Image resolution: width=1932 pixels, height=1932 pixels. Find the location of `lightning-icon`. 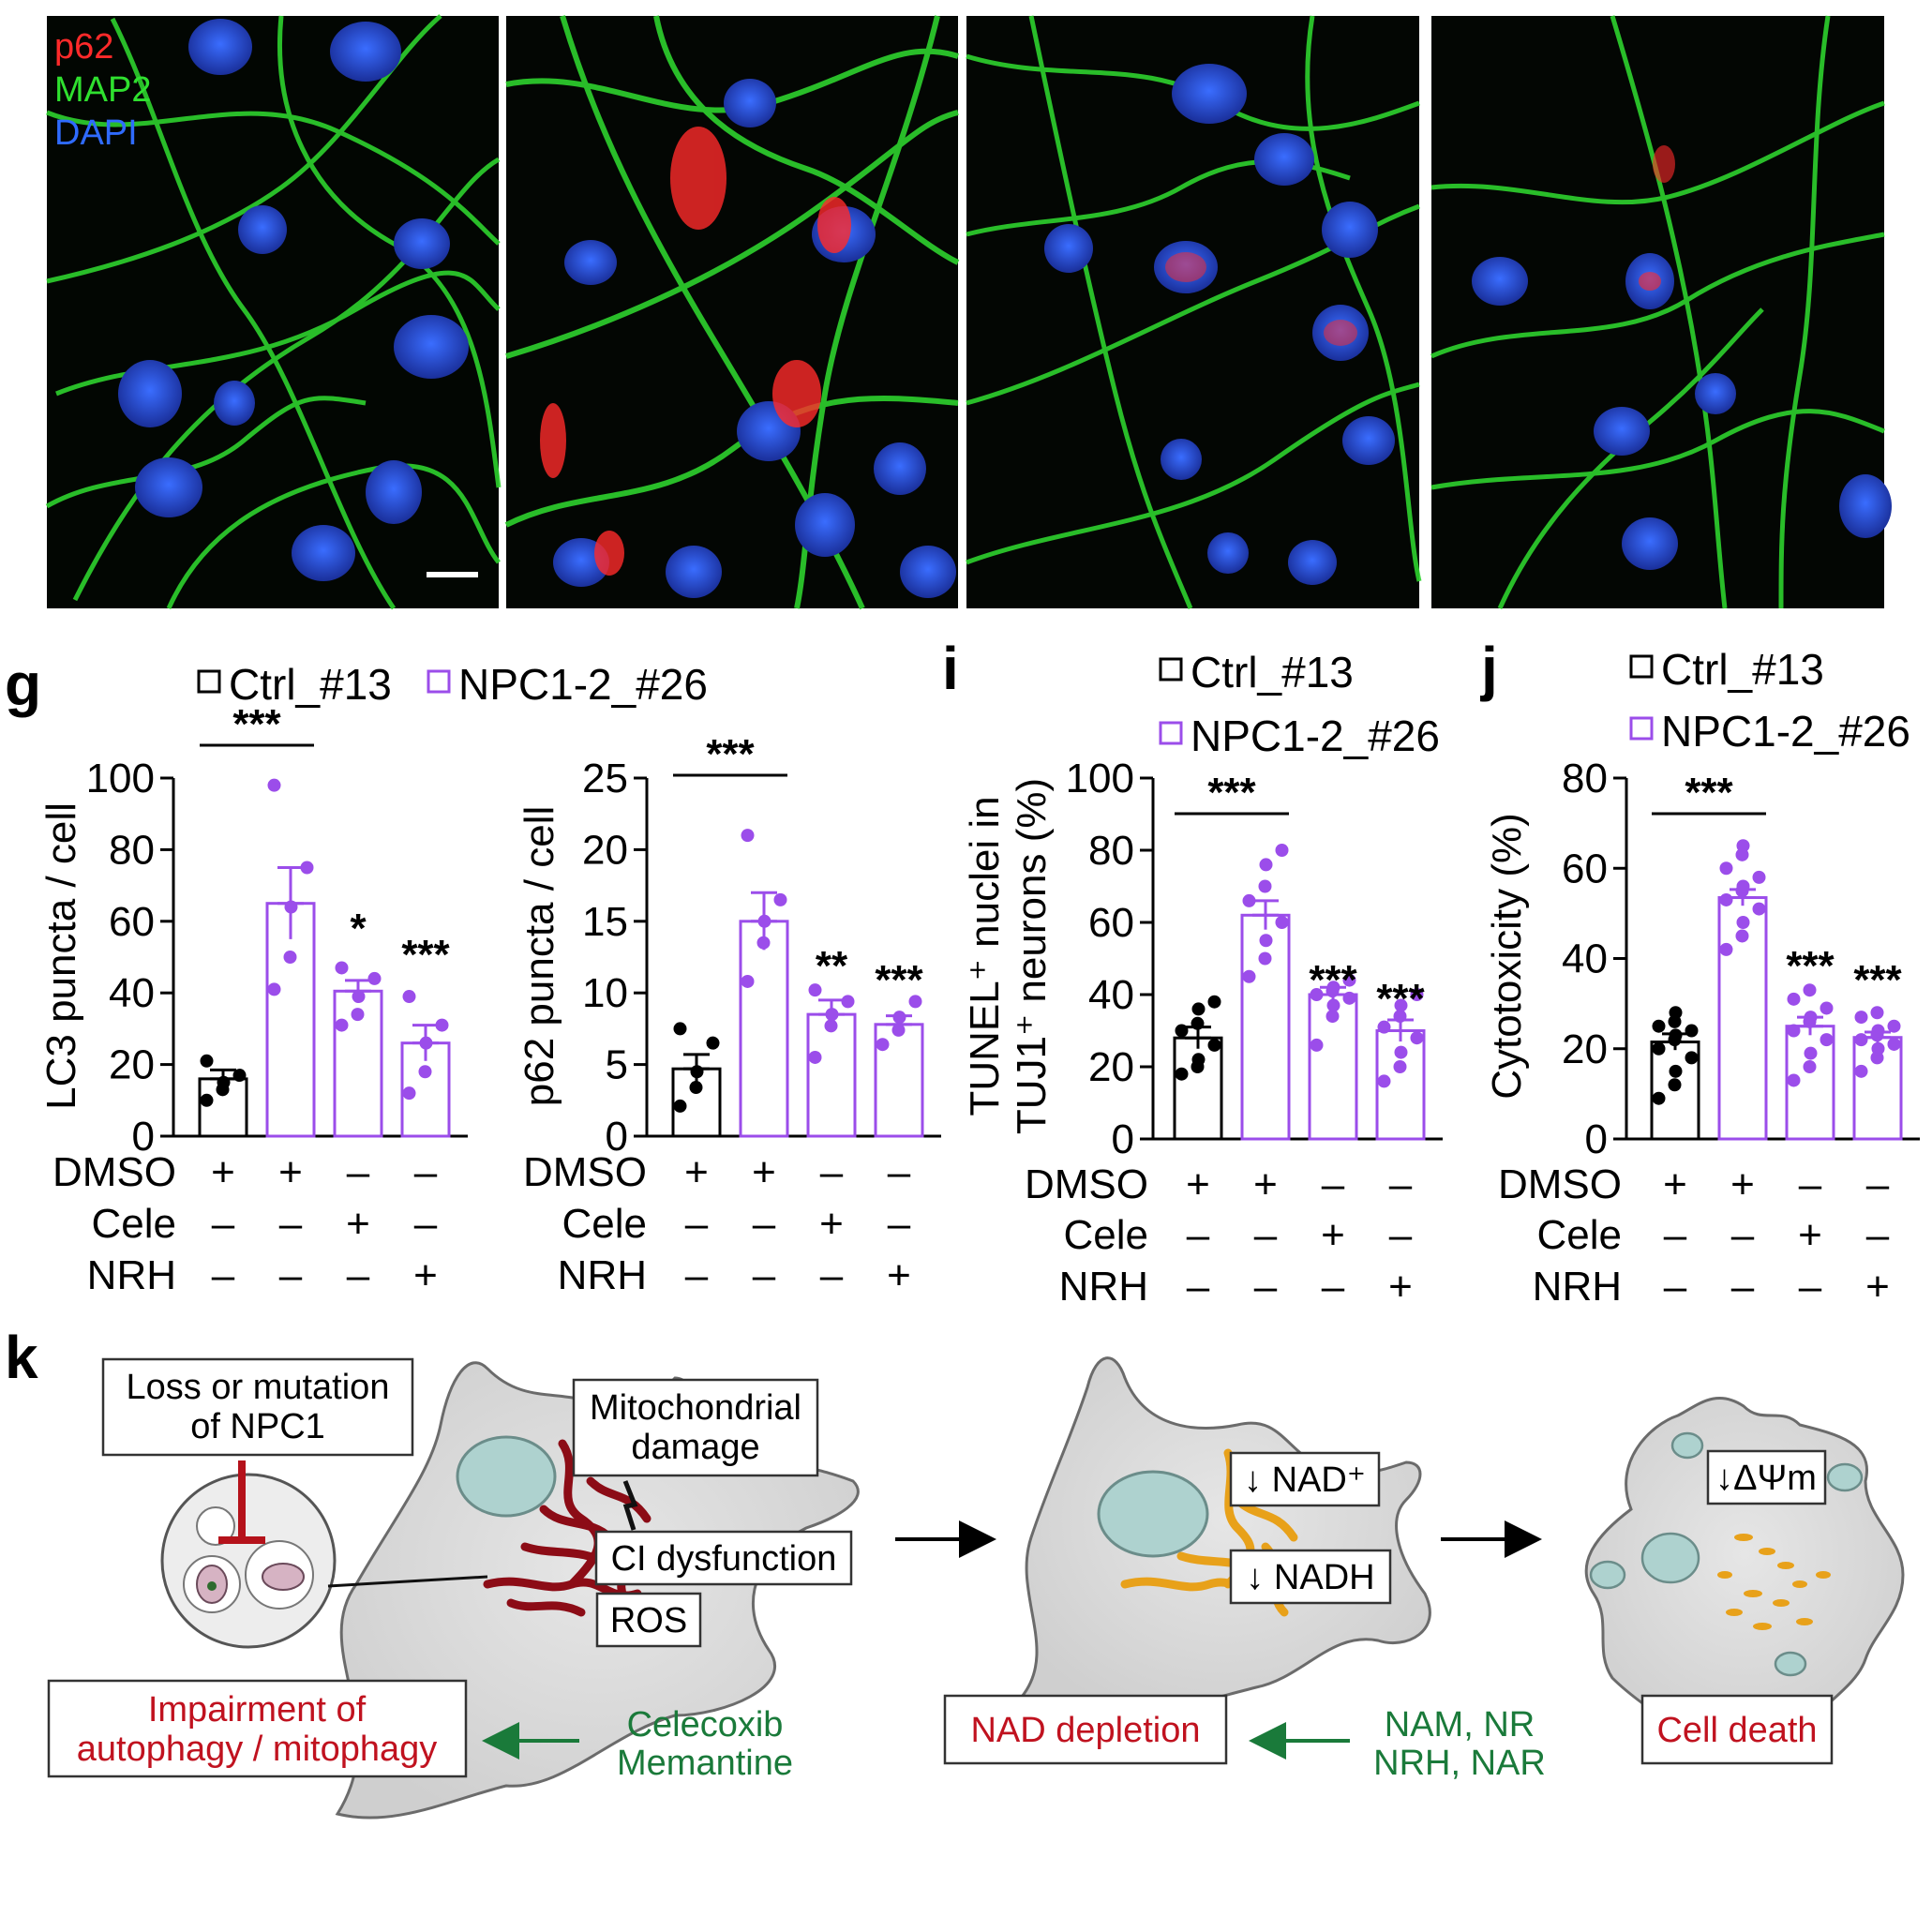

lightning-icon is located at coordinates (630, 1506).